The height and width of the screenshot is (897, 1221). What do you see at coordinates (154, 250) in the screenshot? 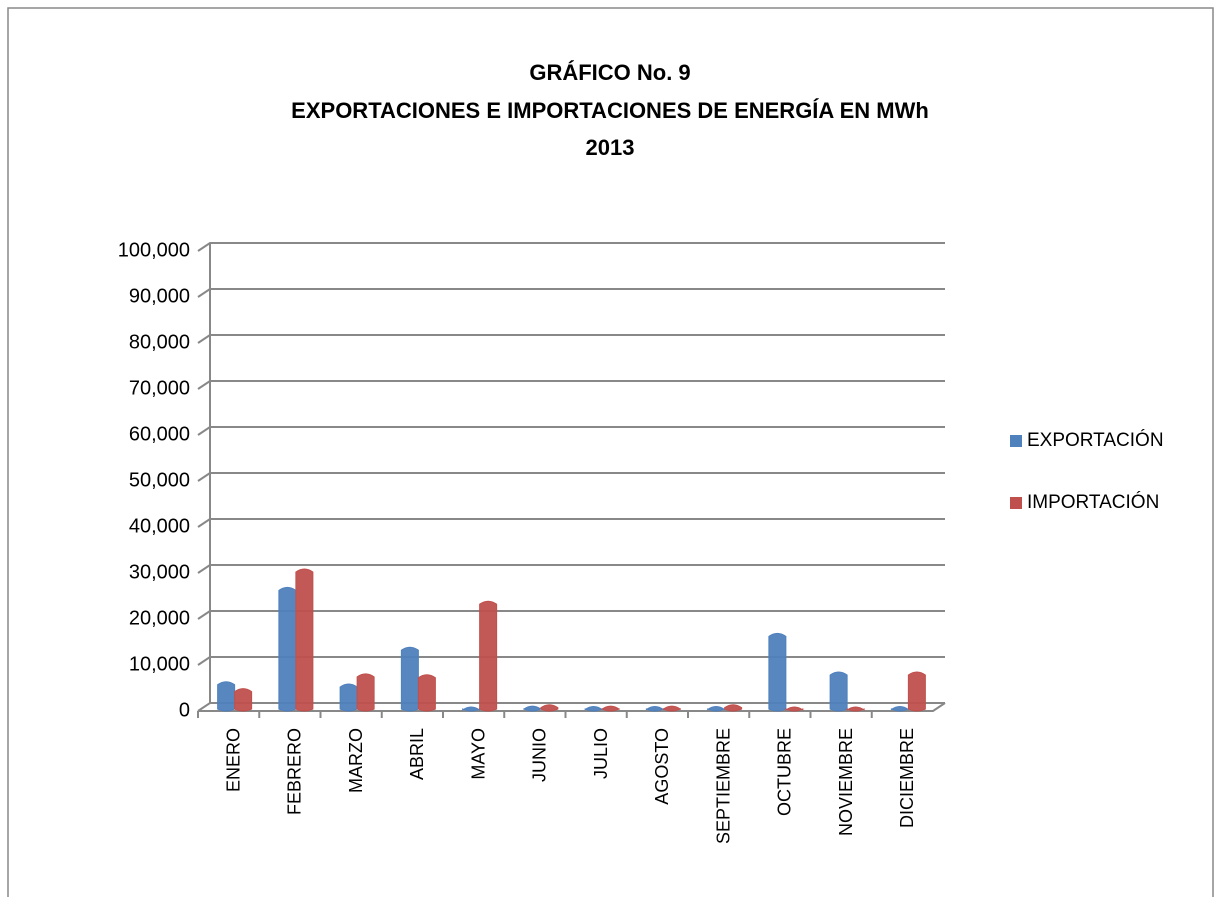
I see `y-tick-label: 100,000` at bounding box center [154, 250].